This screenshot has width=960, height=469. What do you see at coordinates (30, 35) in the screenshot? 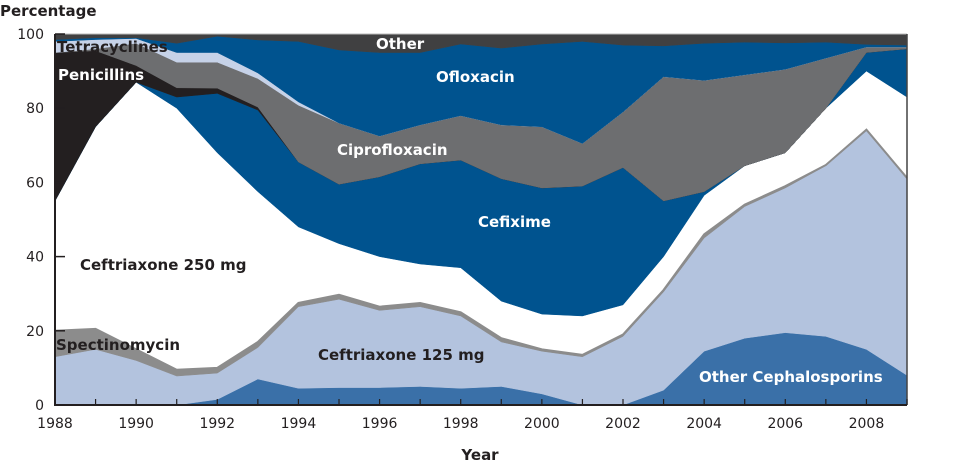
I see `y-tick-label: 100` at bounding box center [30, 35].